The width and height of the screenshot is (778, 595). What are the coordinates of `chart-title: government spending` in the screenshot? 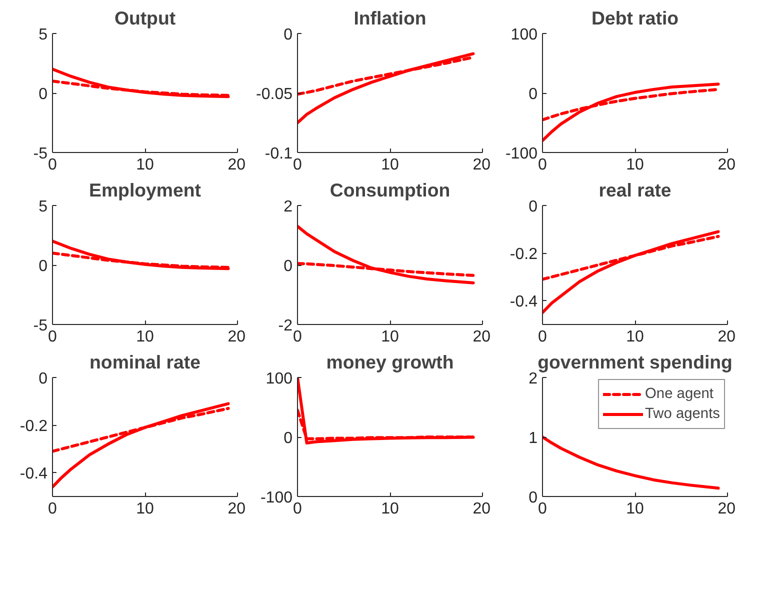 It's located at (635, 362).